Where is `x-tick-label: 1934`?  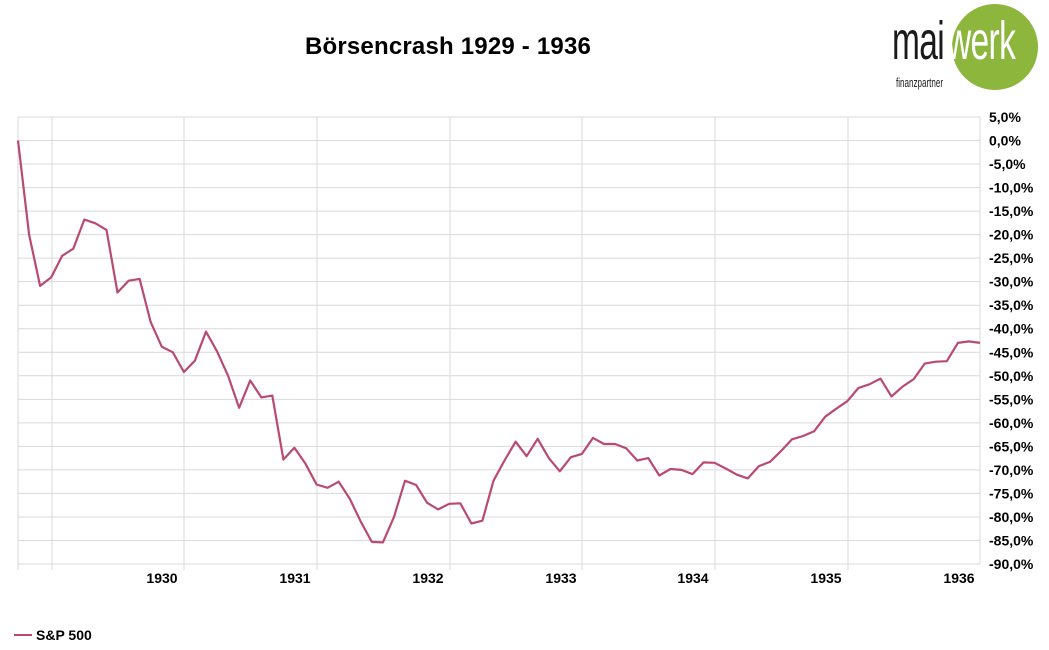
x-tick-label: 1934 is located at coordinates (692, 578).